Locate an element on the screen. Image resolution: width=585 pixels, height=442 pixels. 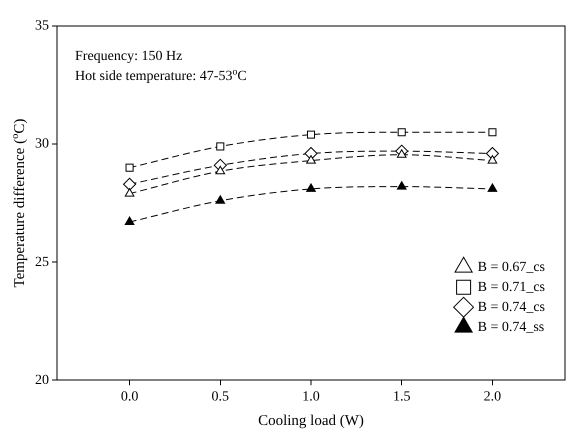
y-tick-label: 35 is located at coordinates (42, 26).